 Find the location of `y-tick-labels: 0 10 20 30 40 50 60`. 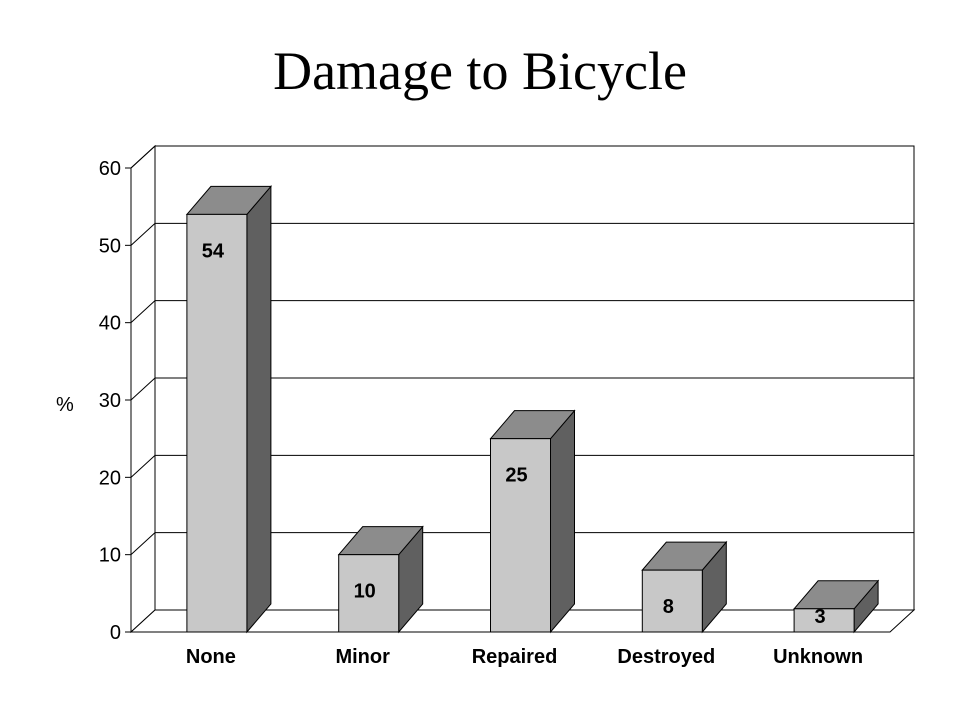

y-tick-labels: 0 10 20 30 40 50 60 is located at coordinates (110, 401).